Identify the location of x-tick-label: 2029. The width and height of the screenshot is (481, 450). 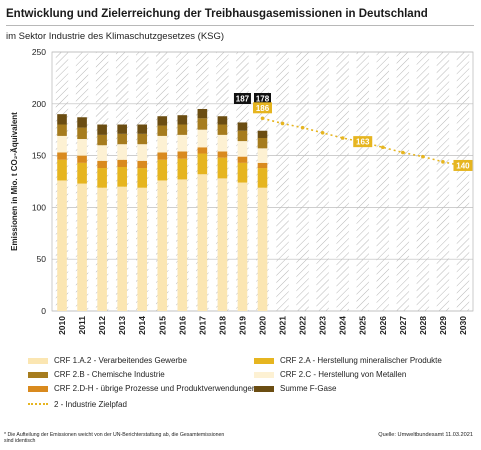
(443, 325).